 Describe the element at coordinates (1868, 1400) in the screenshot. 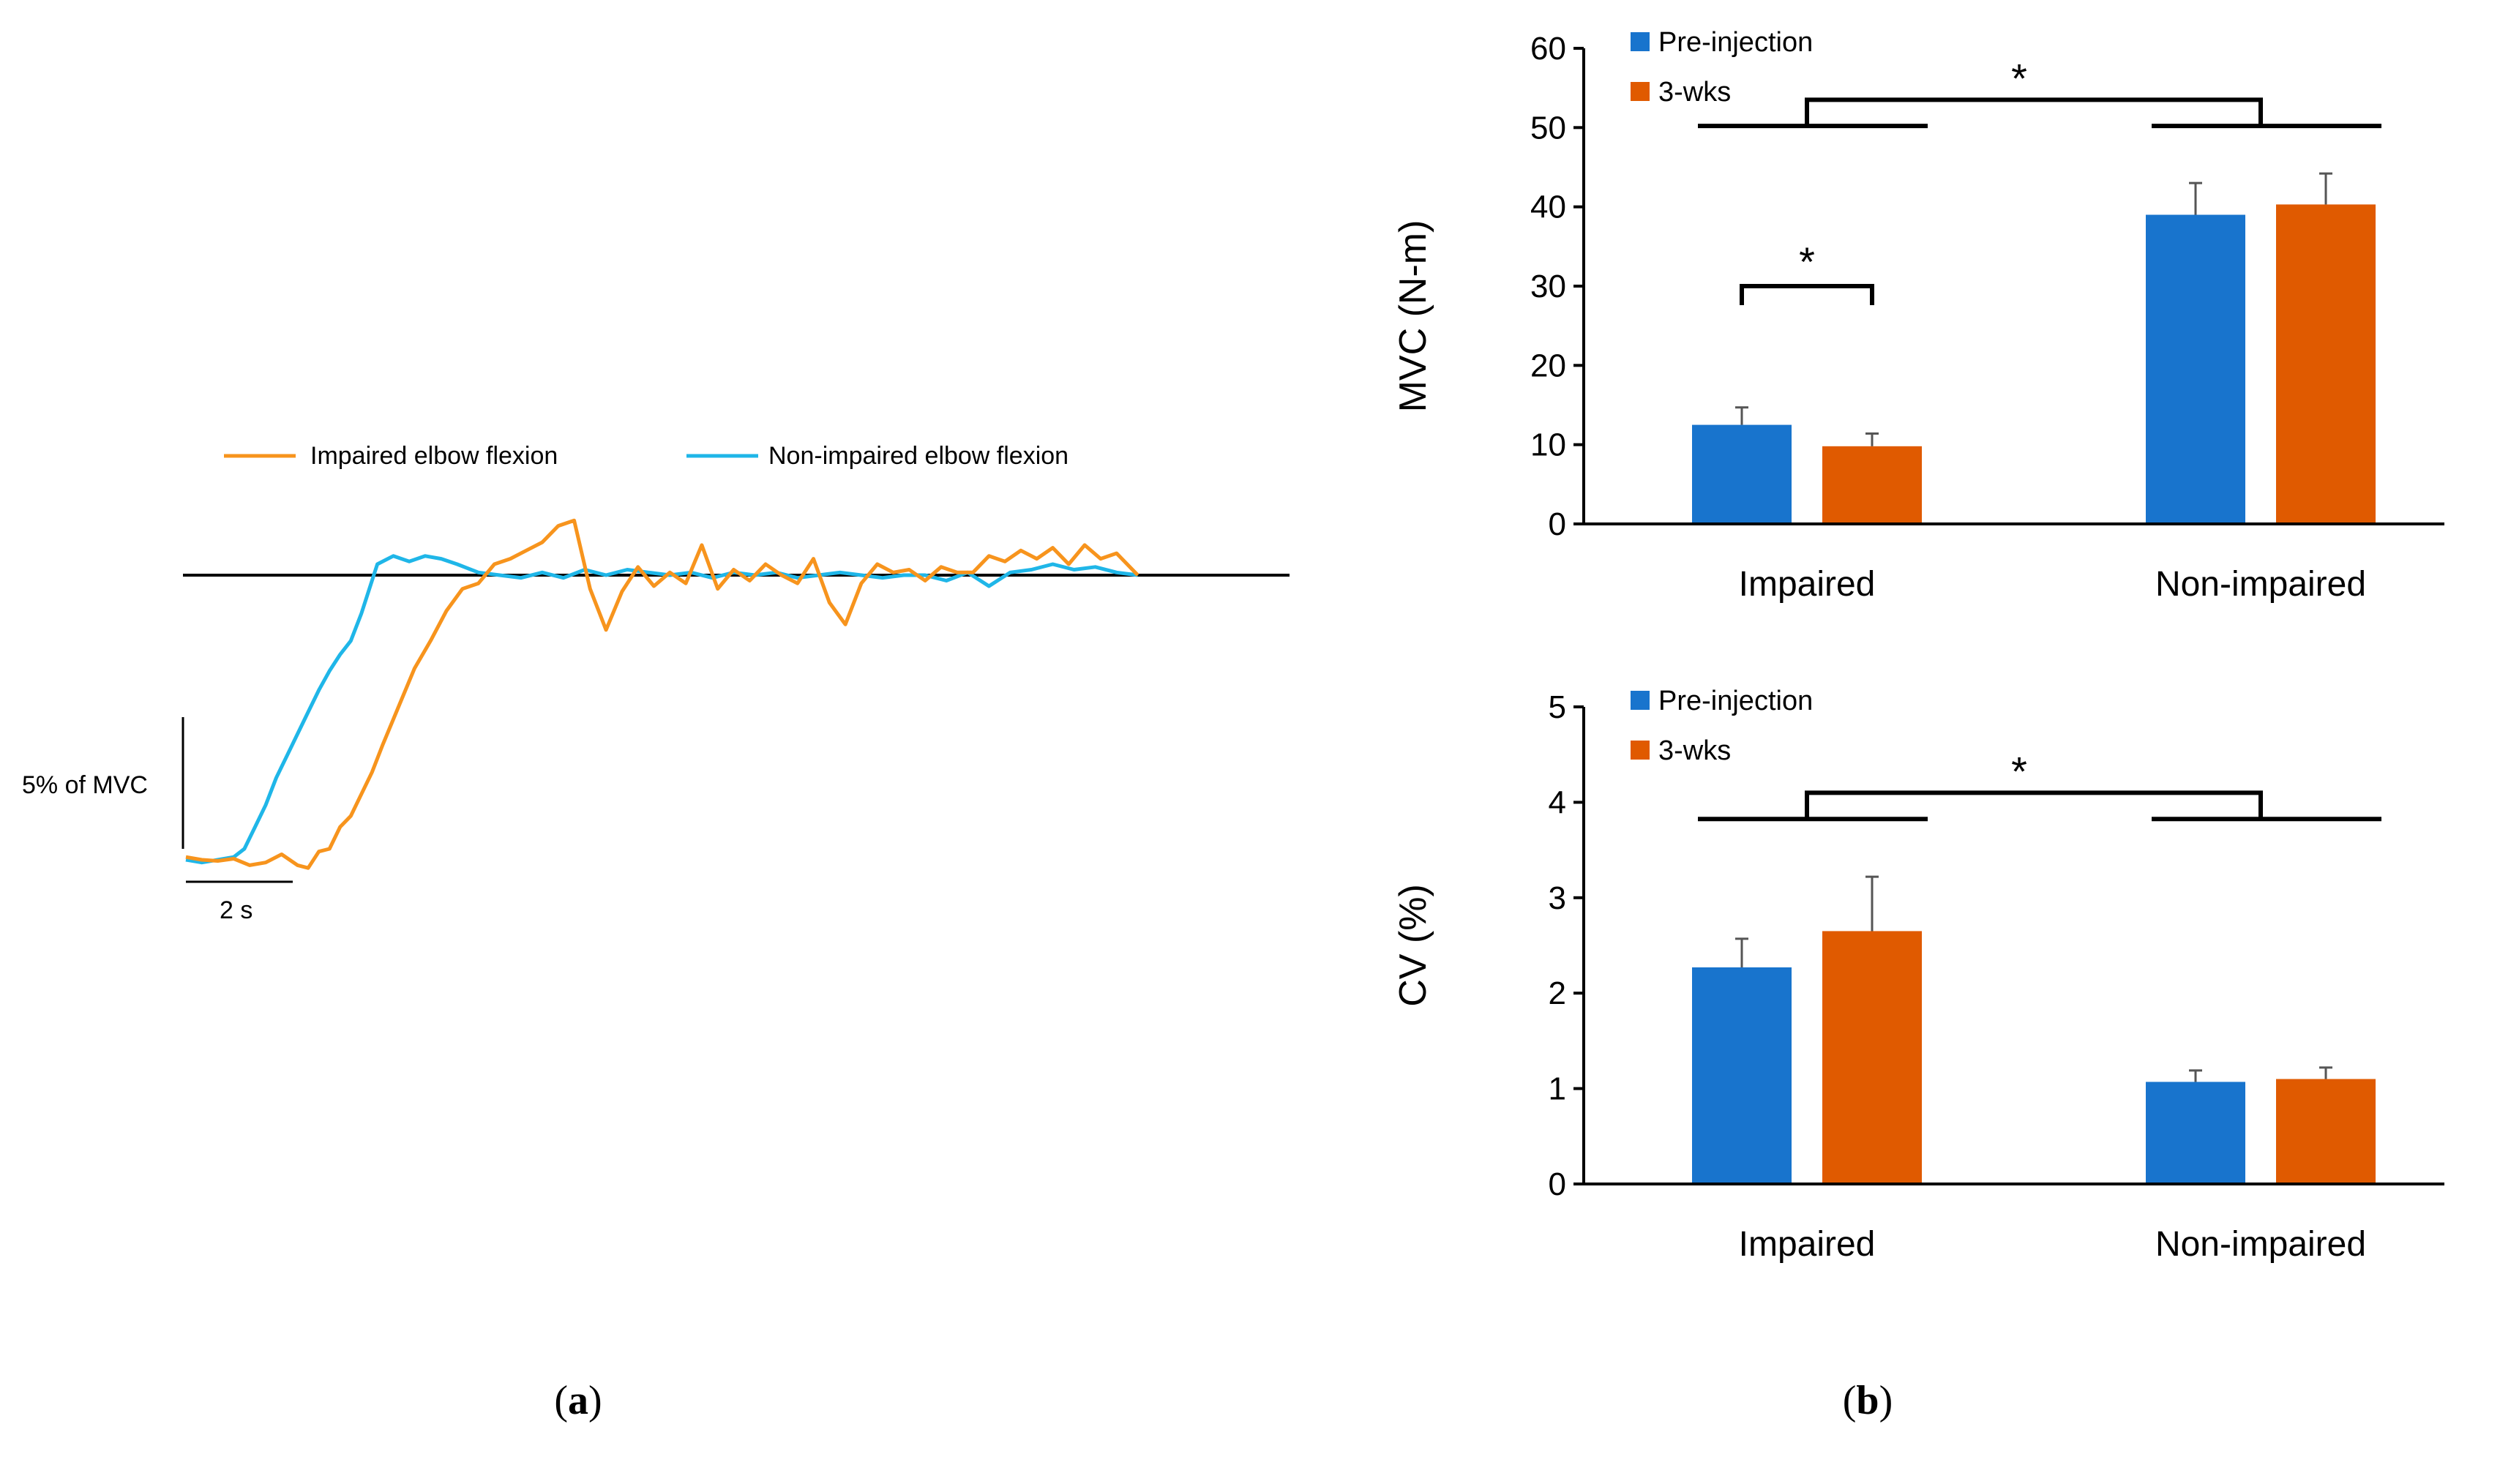

I see `panel-b-label: (b)` at that location.